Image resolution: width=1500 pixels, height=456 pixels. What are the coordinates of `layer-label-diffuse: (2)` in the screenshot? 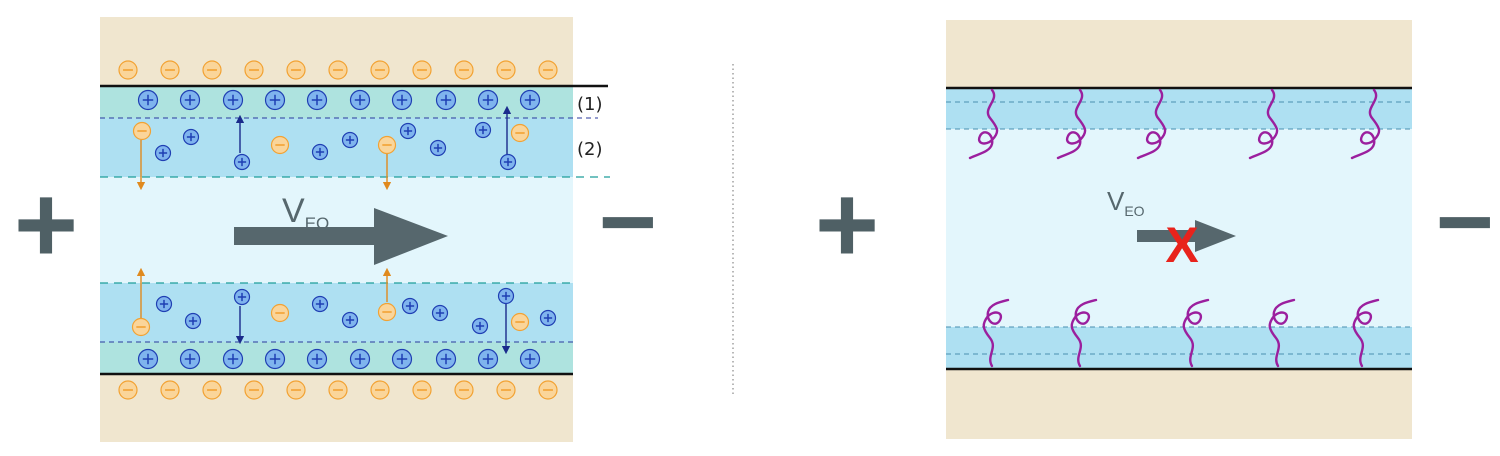 It's located at (590, 149).